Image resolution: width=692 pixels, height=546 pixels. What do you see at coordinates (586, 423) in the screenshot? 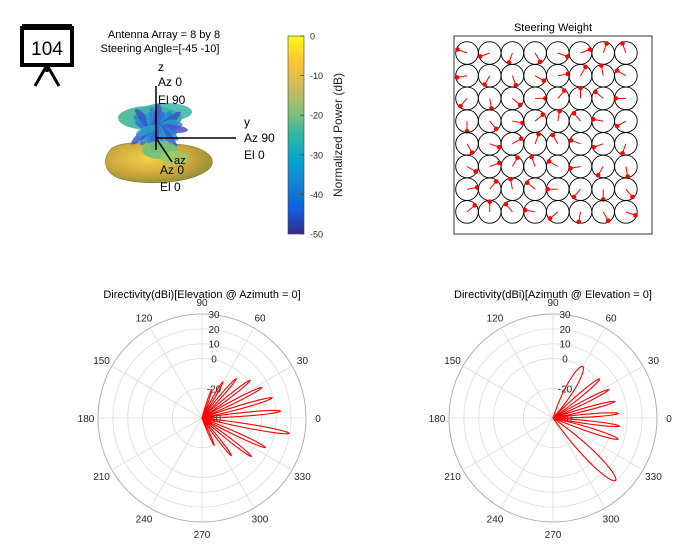
I see `polar-pattern-line` at bounding box center [586, 423].